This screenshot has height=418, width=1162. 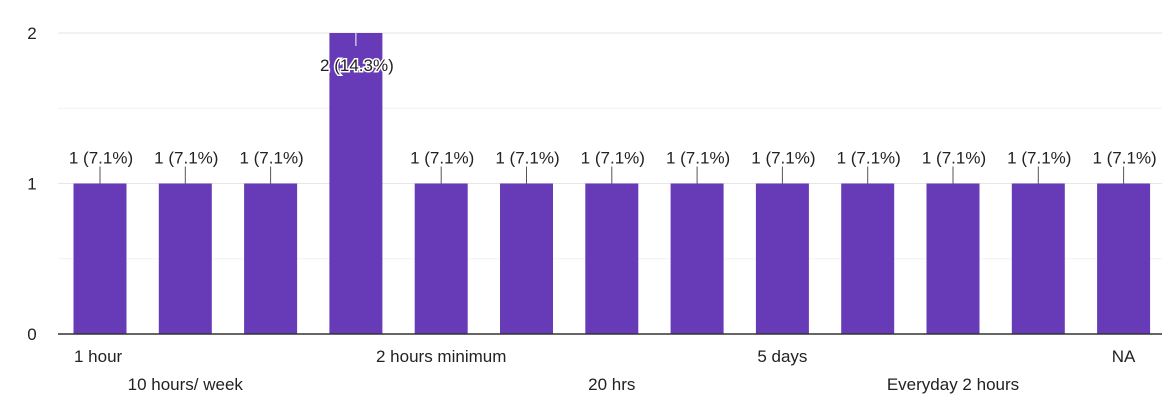 I want to click on x-tick-label: NA, so click(x=1124, y=356).